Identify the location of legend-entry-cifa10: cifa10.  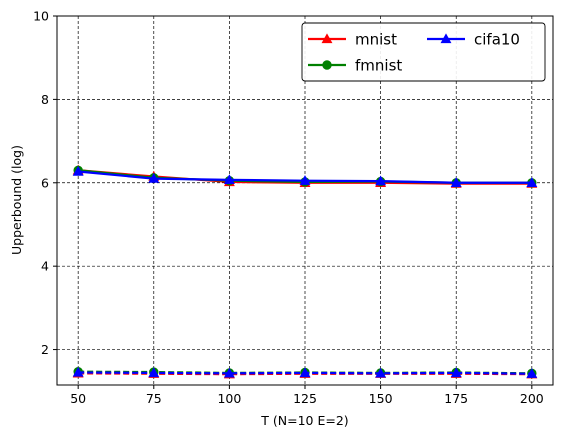
(473, 40).